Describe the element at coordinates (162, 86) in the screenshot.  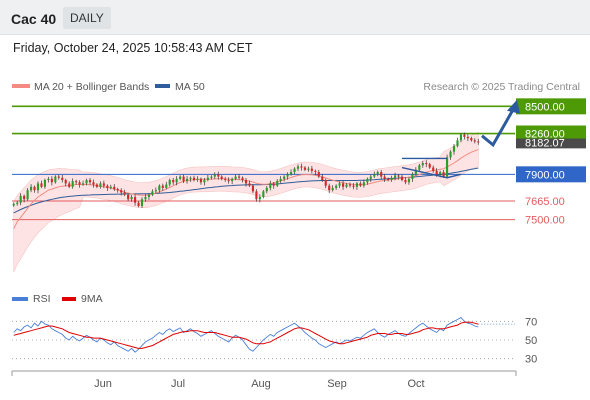
I see `ma50-legend-swatch` at that location.